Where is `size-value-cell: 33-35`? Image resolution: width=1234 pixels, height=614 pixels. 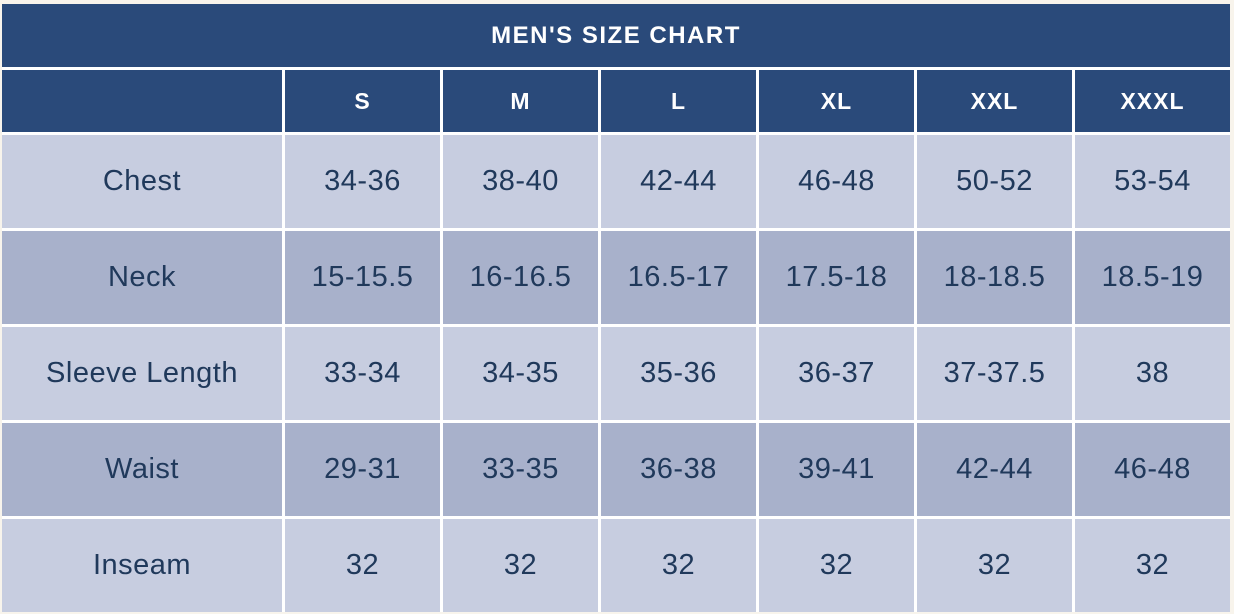 size-value-cell: 33-35 is located at coordinates (520, 469).